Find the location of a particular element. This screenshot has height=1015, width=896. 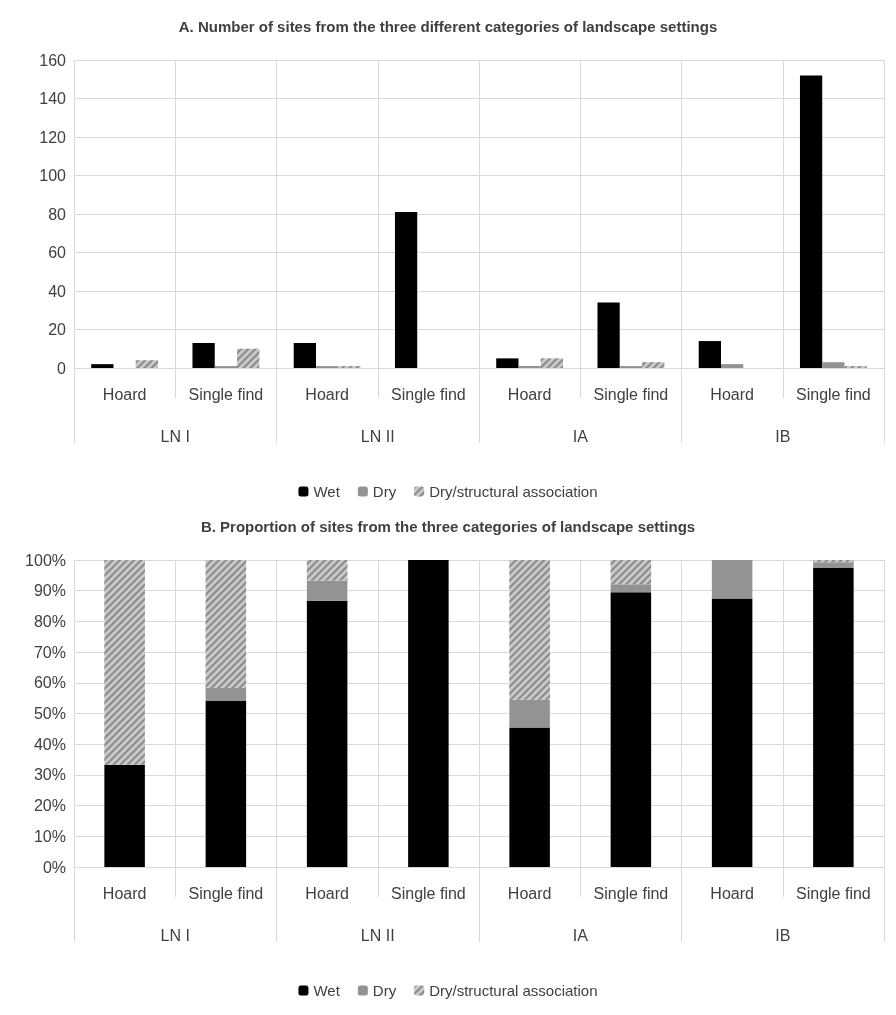

y-tick-label: 60 is located at coordinates (57, 252).